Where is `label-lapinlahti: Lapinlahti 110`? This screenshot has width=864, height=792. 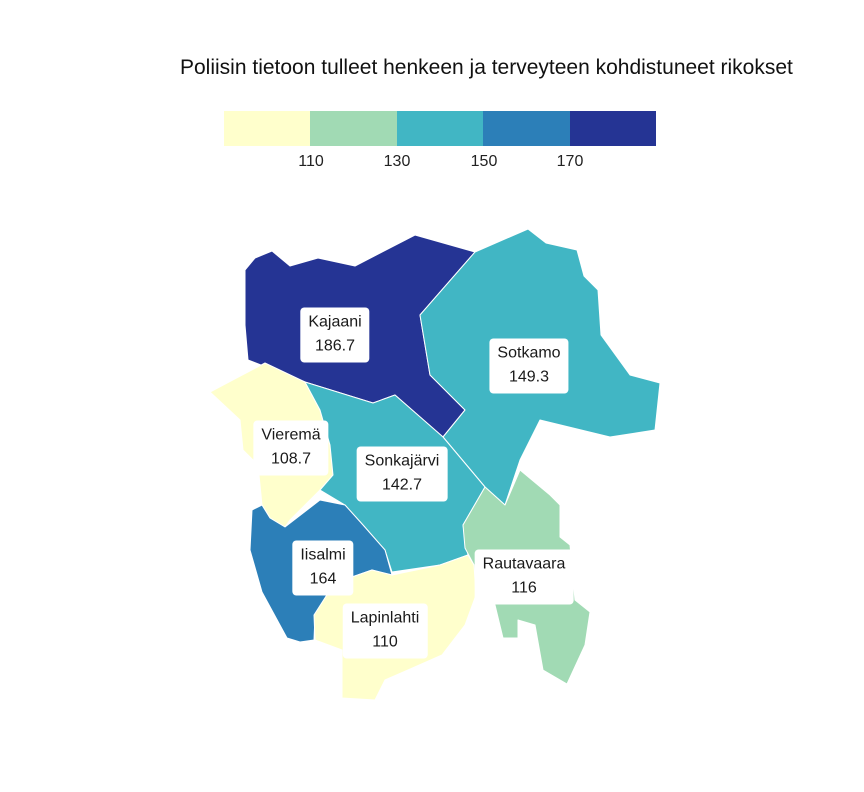 label-lapinlahti: Lapinlahti 110 is located at coordinates (385, 631).